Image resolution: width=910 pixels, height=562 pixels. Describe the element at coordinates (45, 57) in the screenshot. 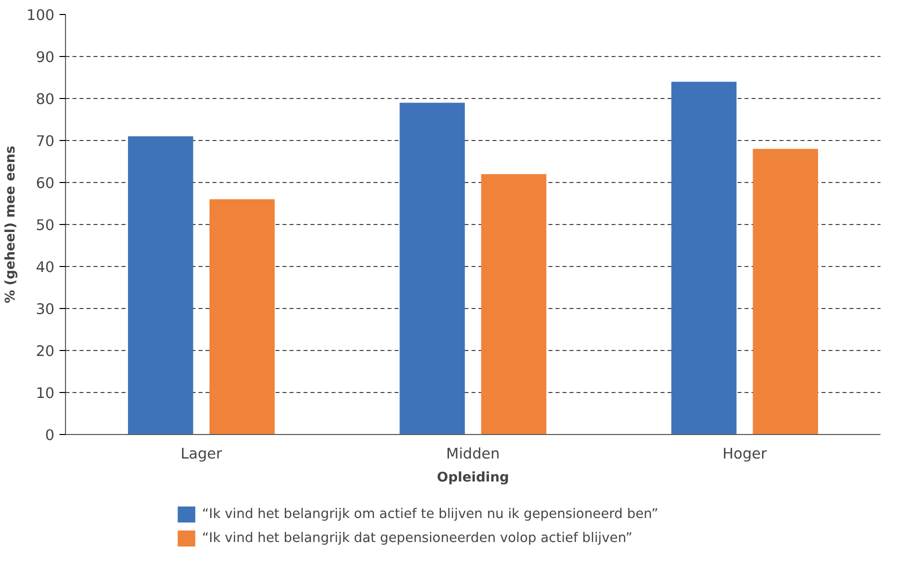

I see `y-tick-label: 90` at that location.